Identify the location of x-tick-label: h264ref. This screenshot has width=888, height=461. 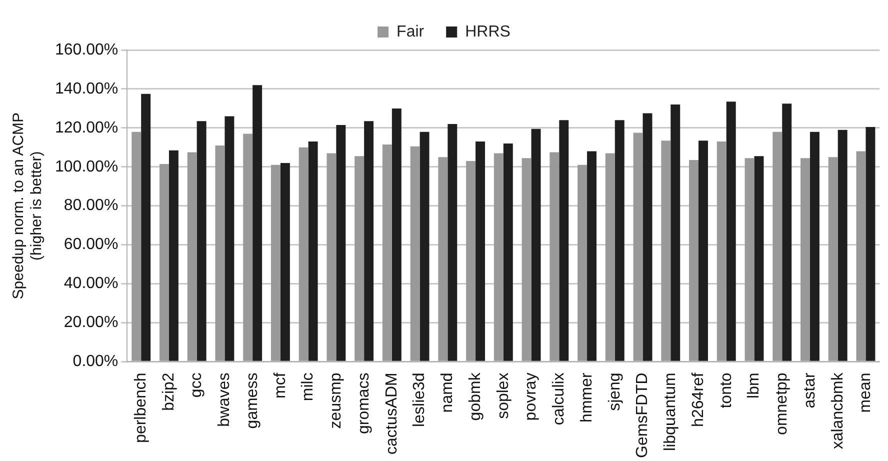
(698, 399).